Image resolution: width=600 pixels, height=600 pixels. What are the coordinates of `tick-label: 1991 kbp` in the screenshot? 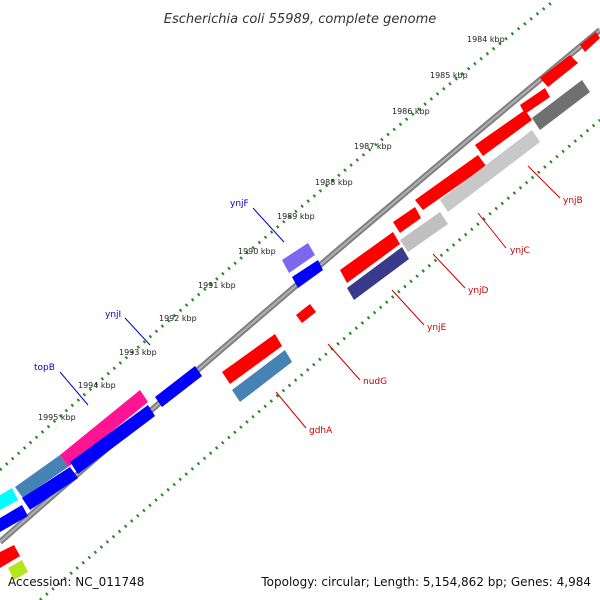 It's located at (217, 285).